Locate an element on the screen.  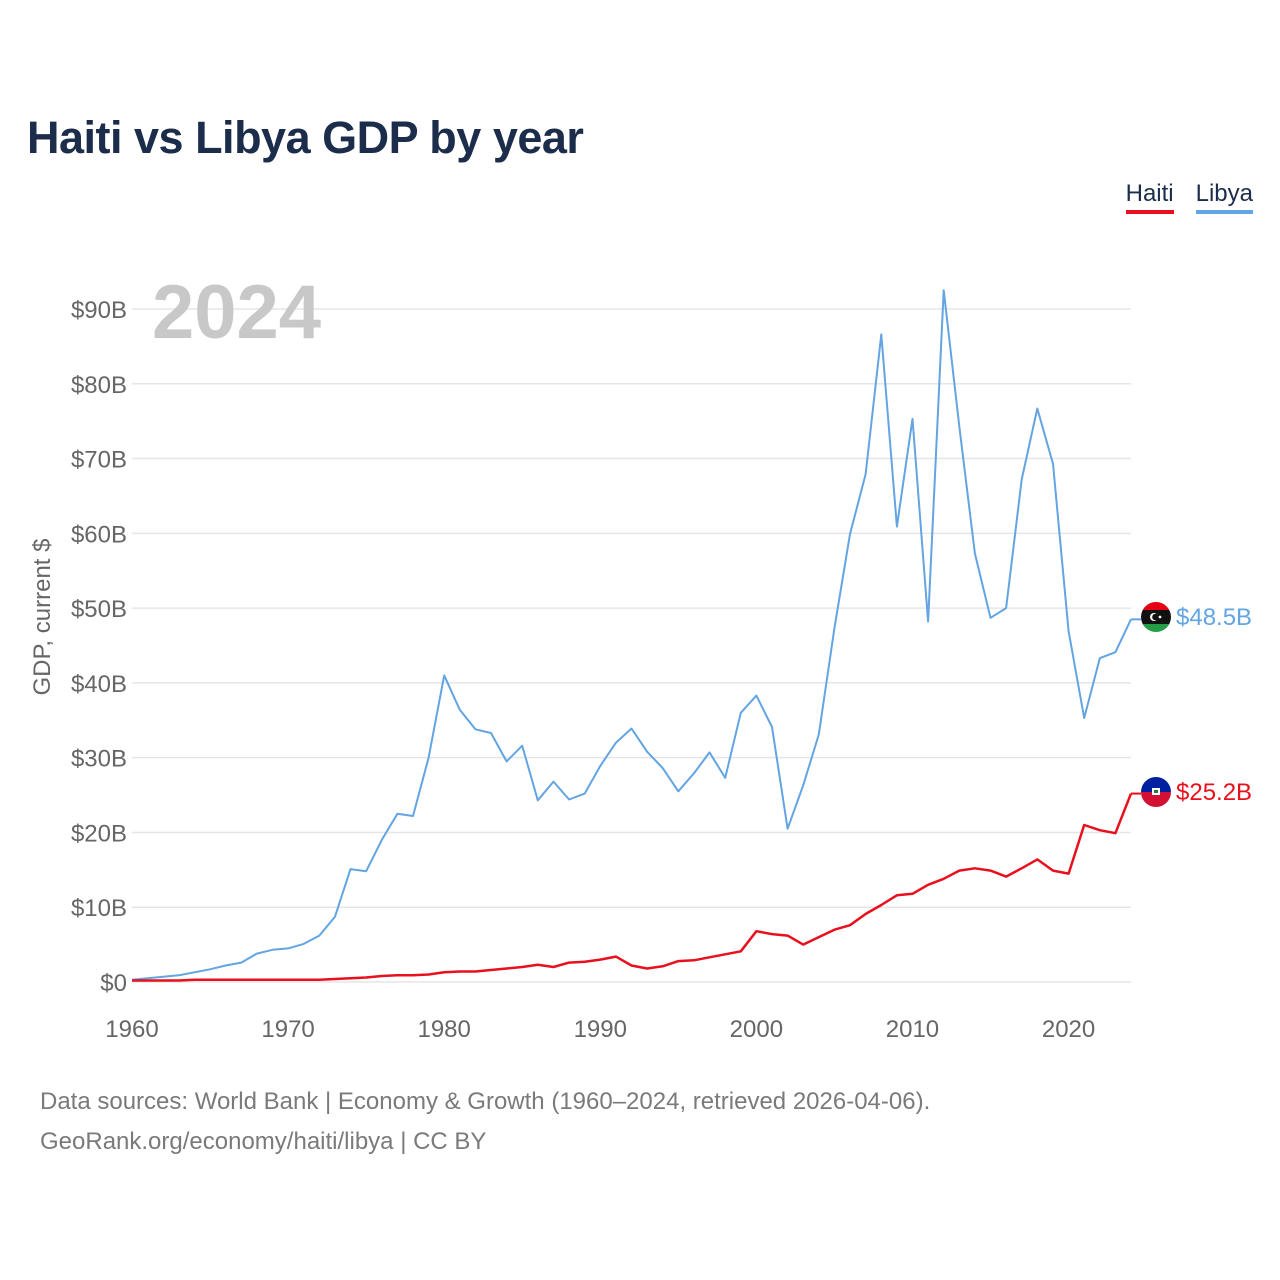
haiti-flag-icon is located at coordinates (1156, 792).